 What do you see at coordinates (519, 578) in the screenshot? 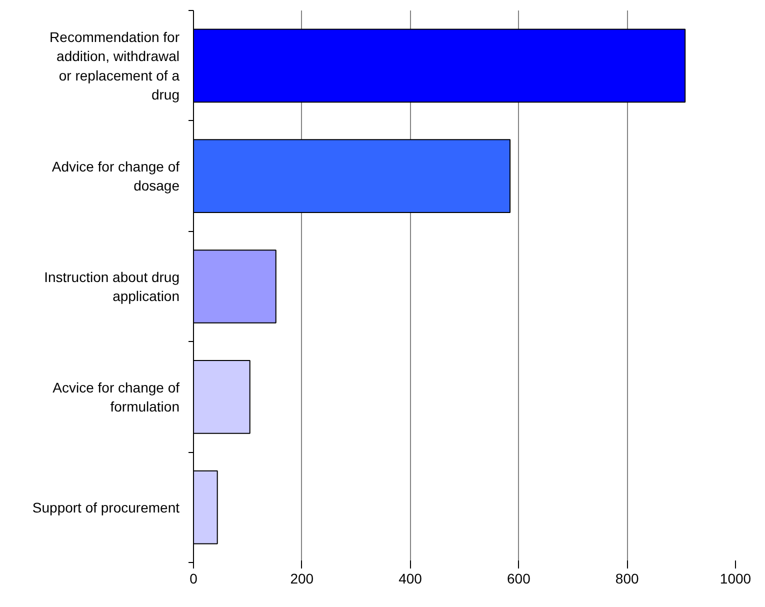
I see `x-tick-label: 600` at bounding box center [519, 578].